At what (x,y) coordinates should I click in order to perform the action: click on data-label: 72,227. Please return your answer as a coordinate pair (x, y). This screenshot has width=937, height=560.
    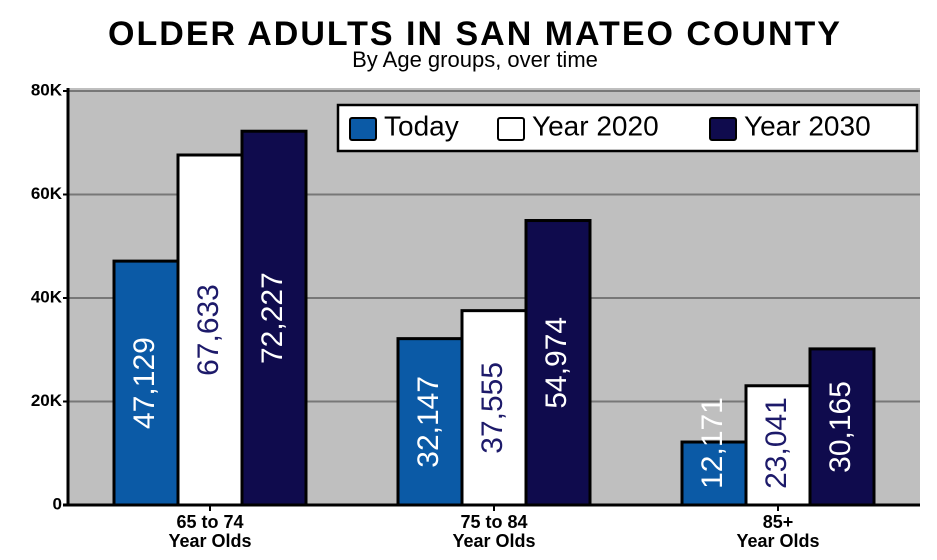
    Looking at the image, I should click on (272, 318).